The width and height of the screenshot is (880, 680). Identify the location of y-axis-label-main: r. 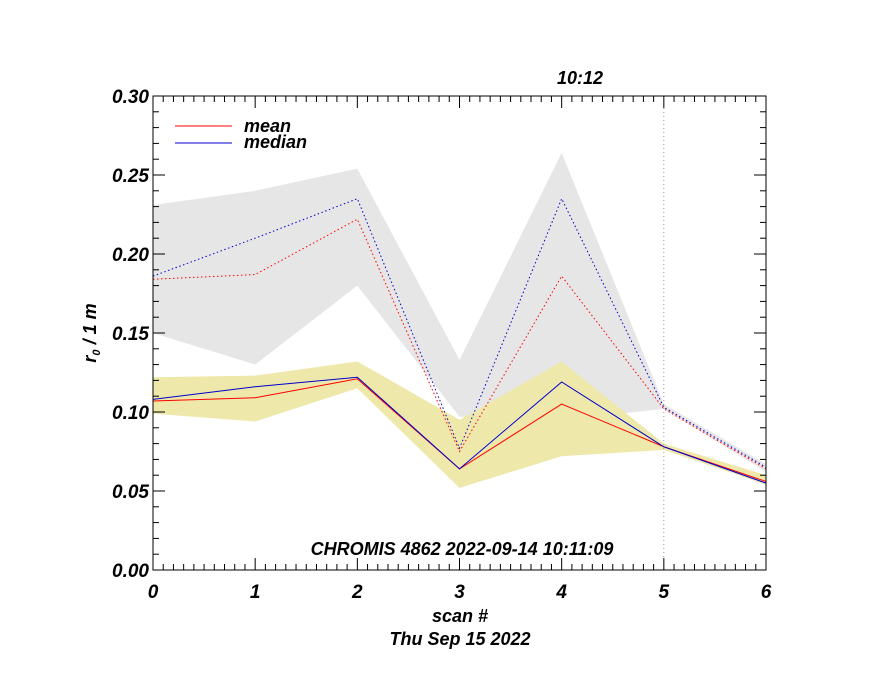
(90, 359).